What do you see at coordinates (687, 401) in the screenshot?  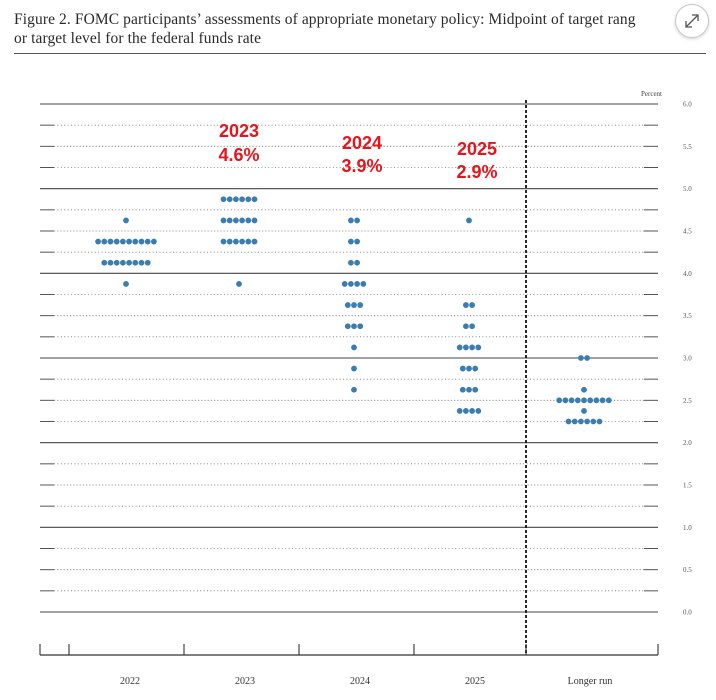 I see `y-tick-label: 2.5` at bounding box center [687, 401].